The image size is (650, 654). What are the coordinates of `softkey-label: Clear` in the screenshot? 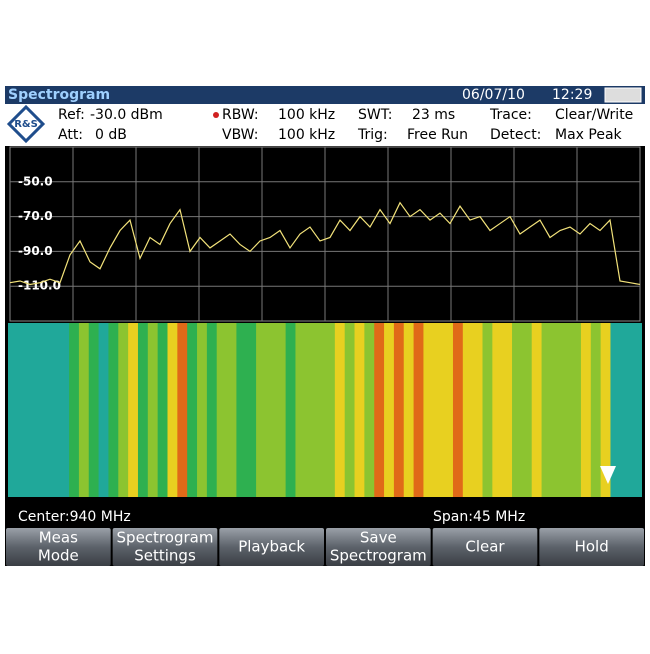 It's located at (485, 547).